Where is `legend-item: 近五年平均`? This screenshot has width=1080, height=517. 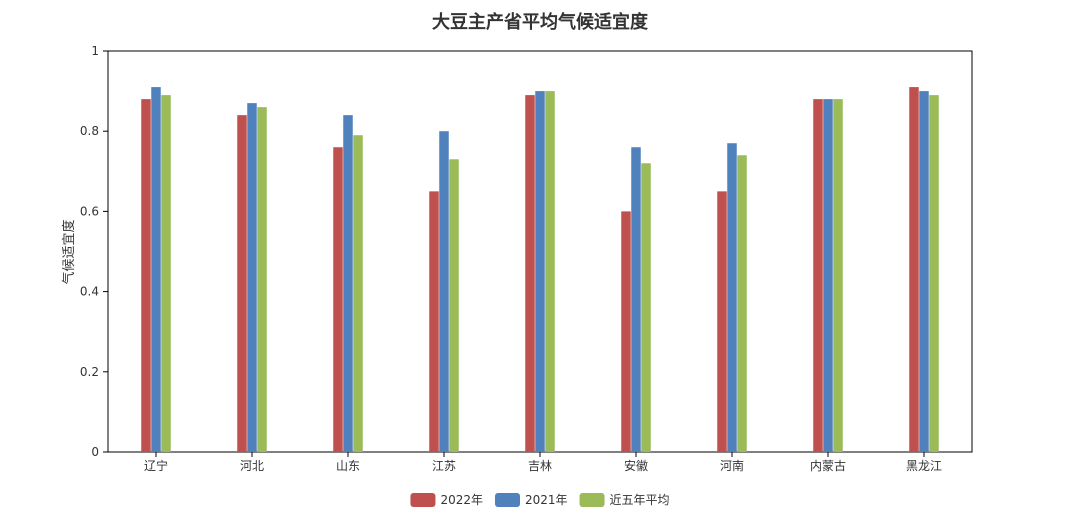 legend-item: 近五年平均 is located at coordinates (624, 500).